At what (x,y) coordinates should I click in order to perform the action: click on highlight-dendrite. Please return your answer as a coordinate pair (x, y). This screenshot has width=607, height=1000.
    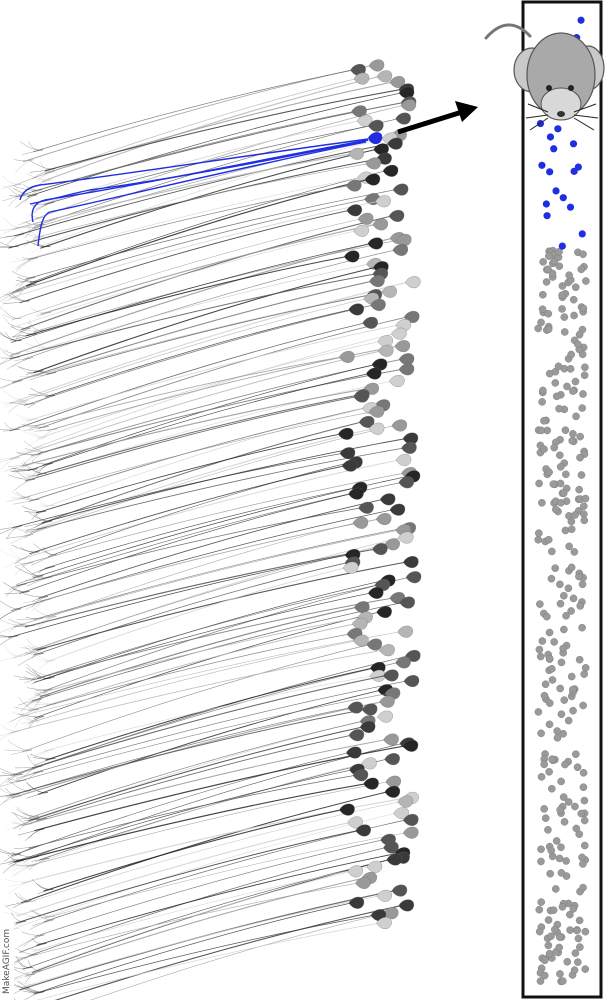
    Looking at the image, I should click on (202, 194).